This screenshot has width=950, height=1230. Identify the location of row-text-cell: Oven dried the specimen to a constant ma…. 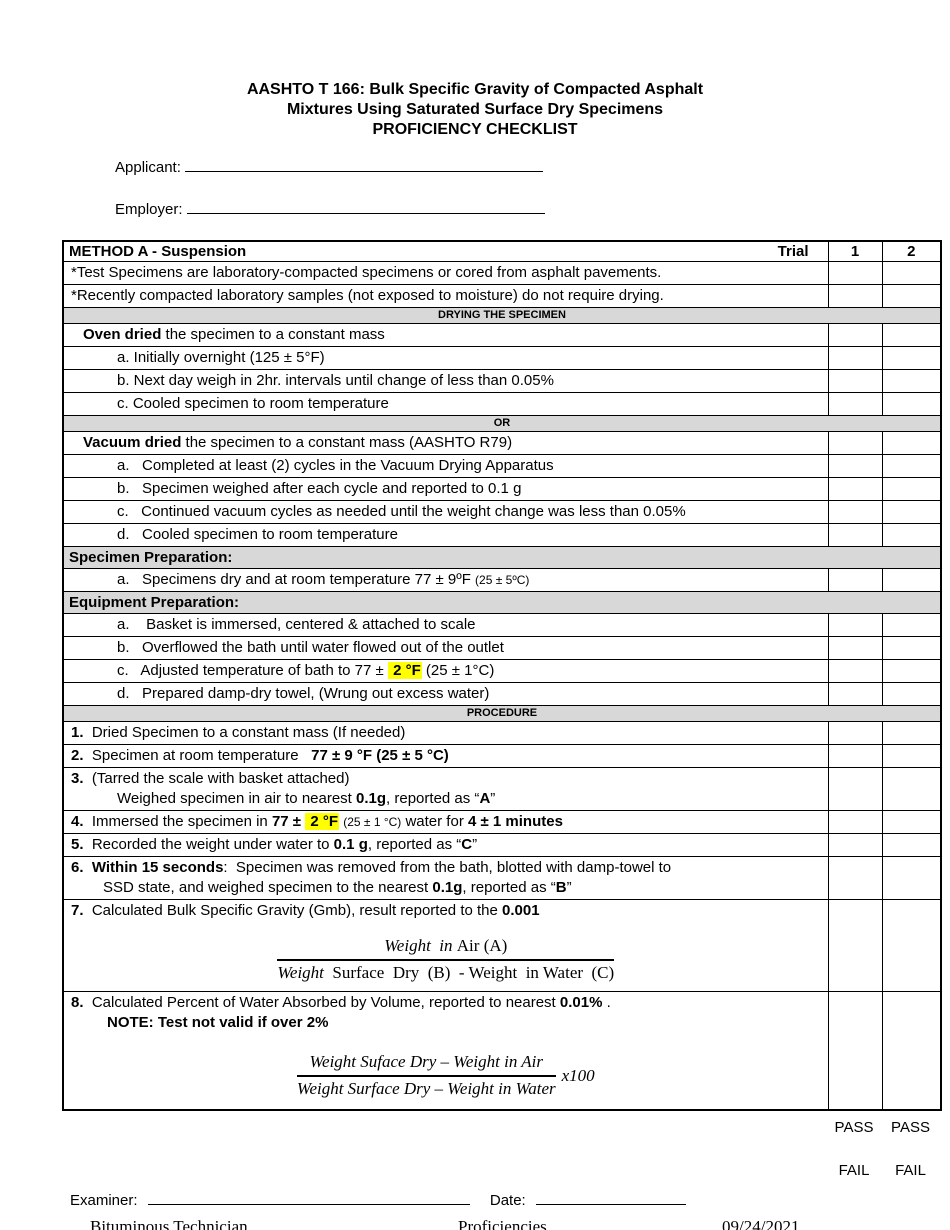
(445, 335).